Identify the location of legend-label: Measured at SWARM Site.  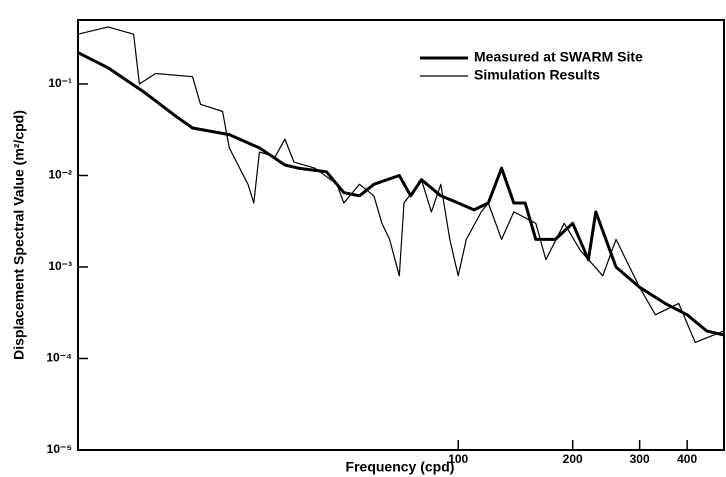
(558, 57).